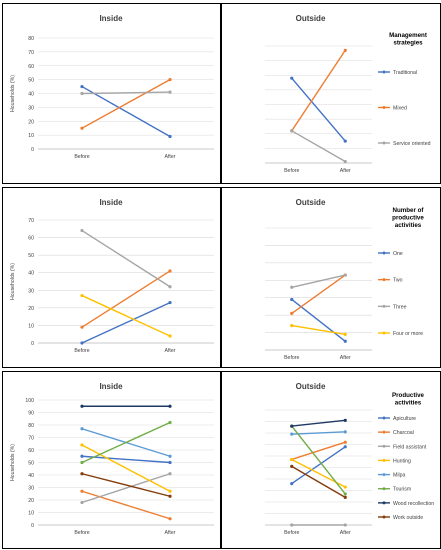 The height and width of the screenshot is (550, 441). Describe the element at coordinates (402, 461) in the screenshot. I see `legend-label: Hunting` at that location.